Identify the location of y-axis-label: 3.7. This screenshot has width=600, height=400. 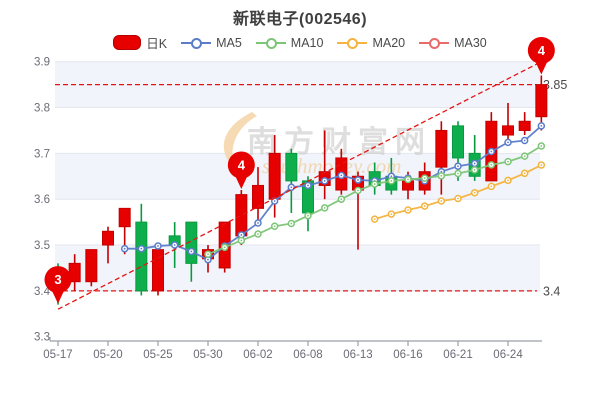
(42, 154).